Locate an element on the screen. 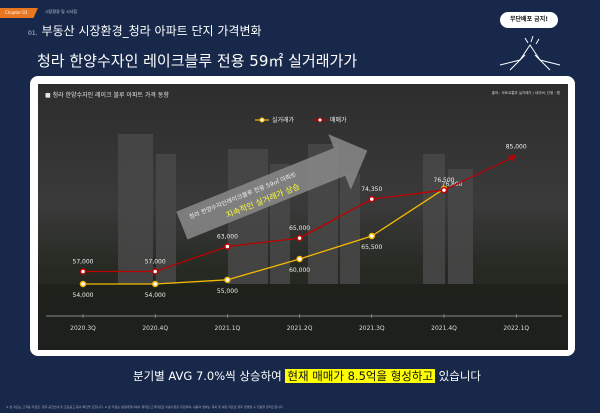  x-tick-label: 2021.2Q is located at coordinates (300, 328).